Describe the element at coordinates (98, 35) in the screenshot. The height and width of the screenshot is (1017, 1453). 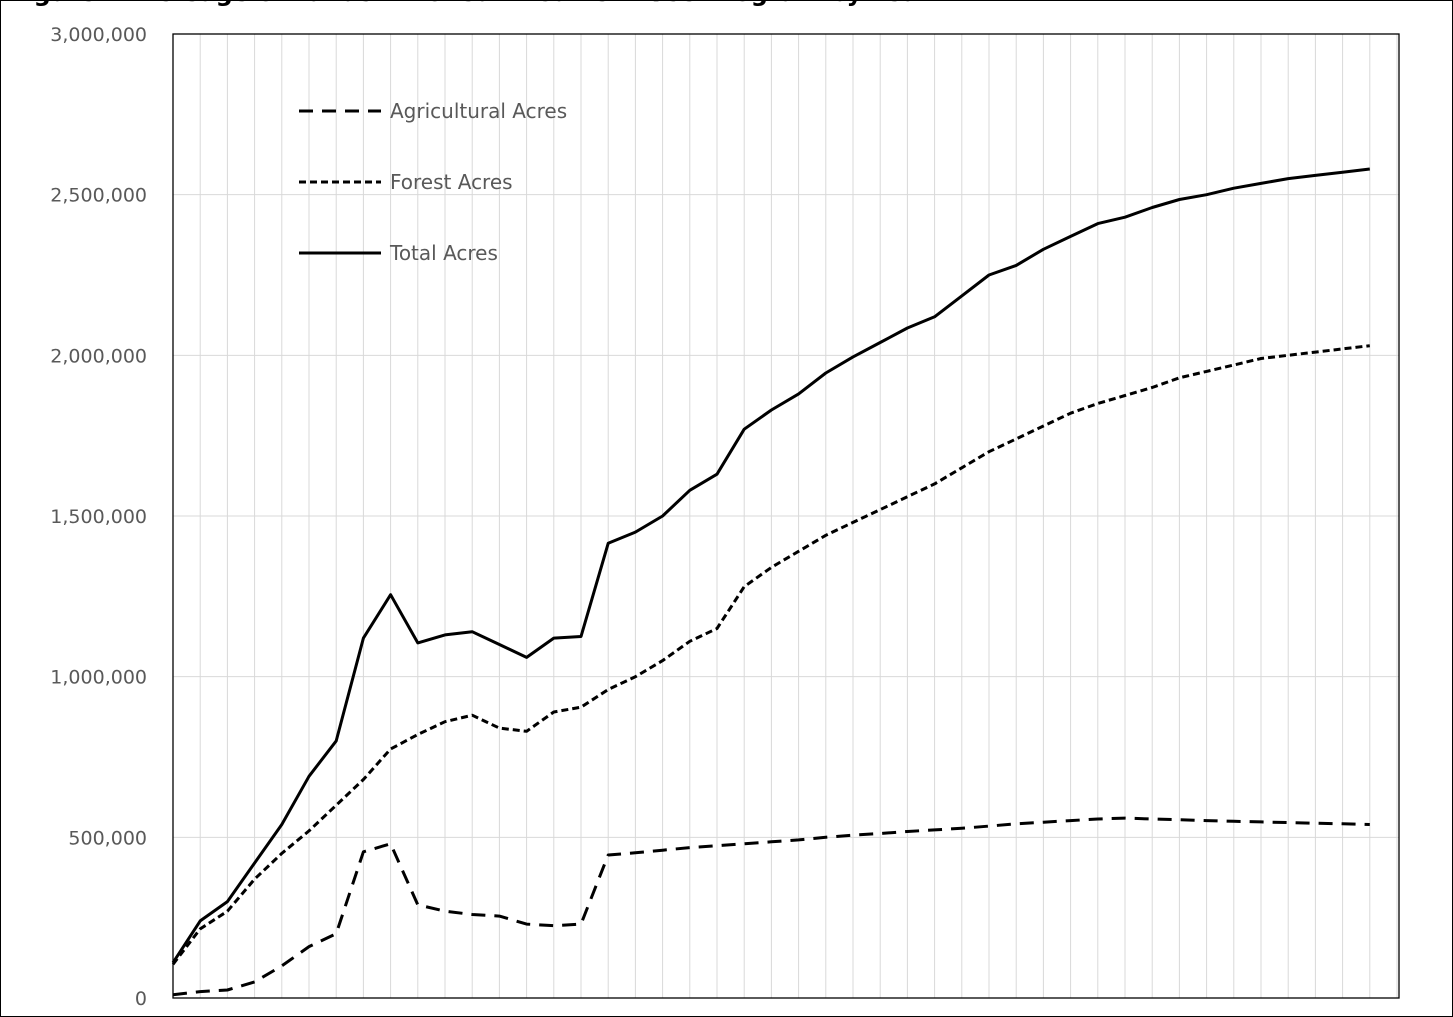
I see `y-tick-label: 3,000,000` at that location.